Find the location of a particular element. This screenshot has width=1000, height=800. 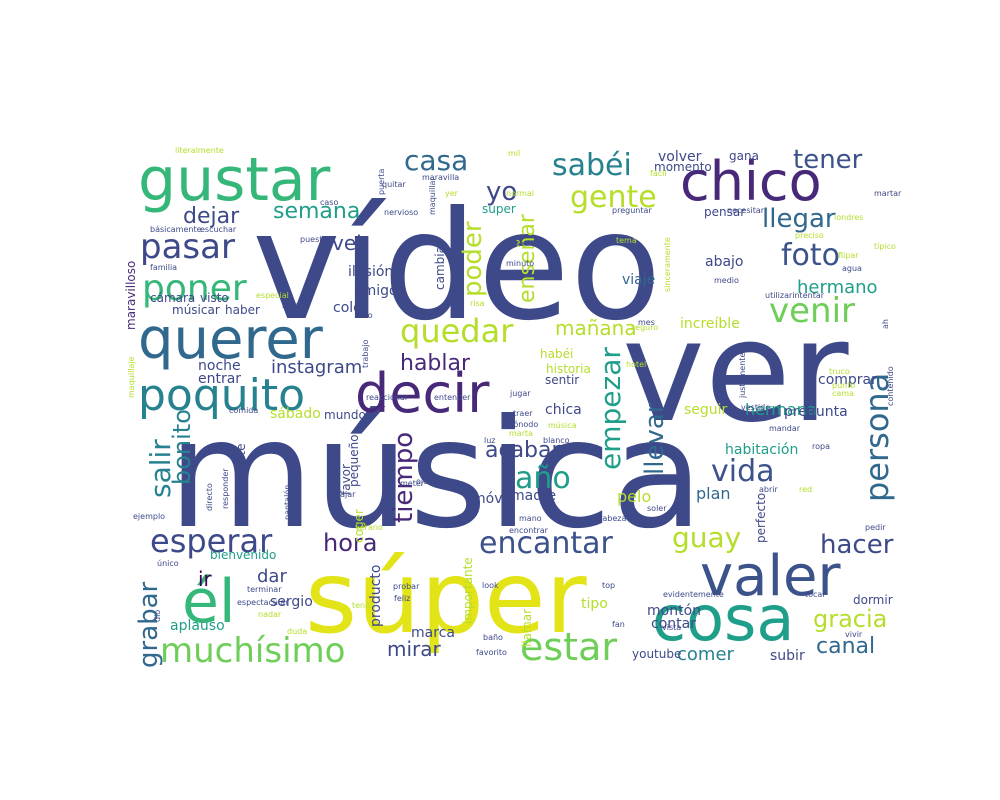

word-ilusión: ilusión is located at coordinates (370, 272).